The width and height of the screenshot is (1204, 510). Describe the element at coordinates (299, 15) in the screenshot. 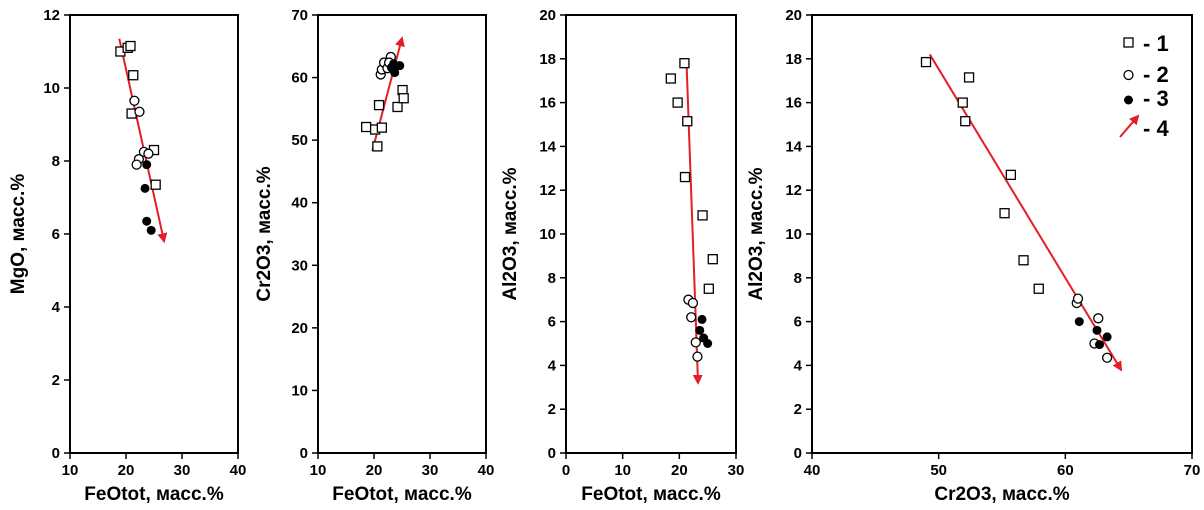

I see `y-tick-label: 70` at that location.